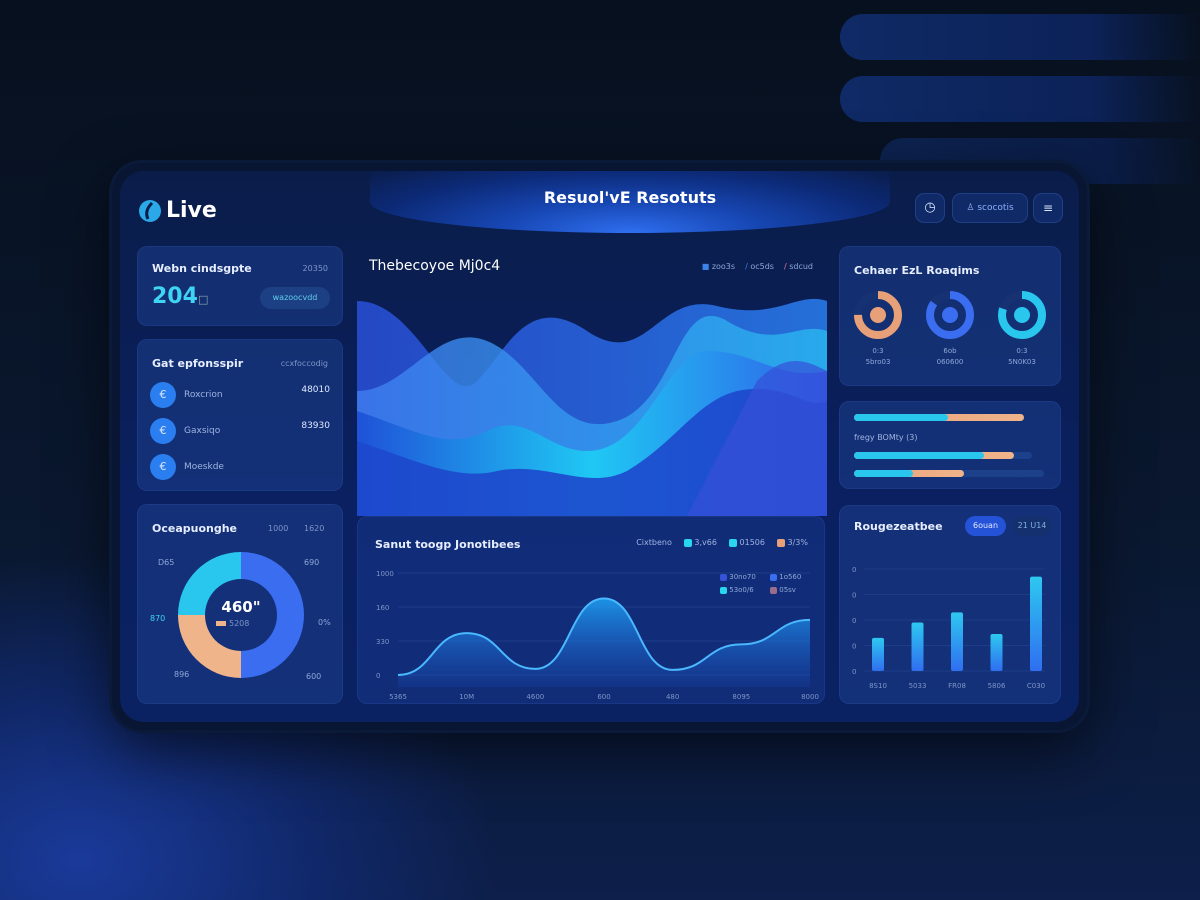 Image resolution: width=1200 pixels, height=900 pixels. I want to click on slice-label: 600, so click(313, 676).